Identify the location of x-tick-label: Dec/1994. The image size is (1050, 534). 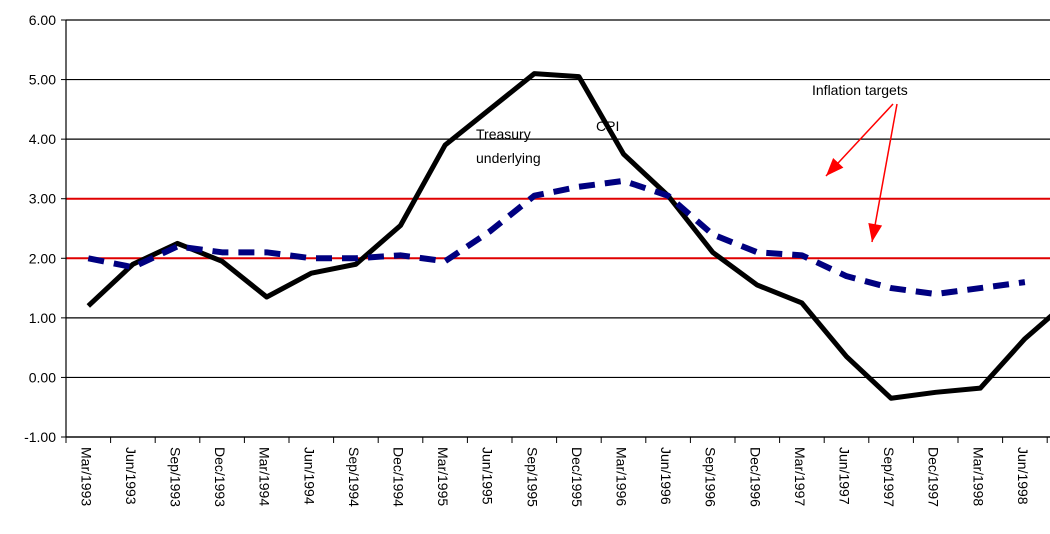
(399, 477).